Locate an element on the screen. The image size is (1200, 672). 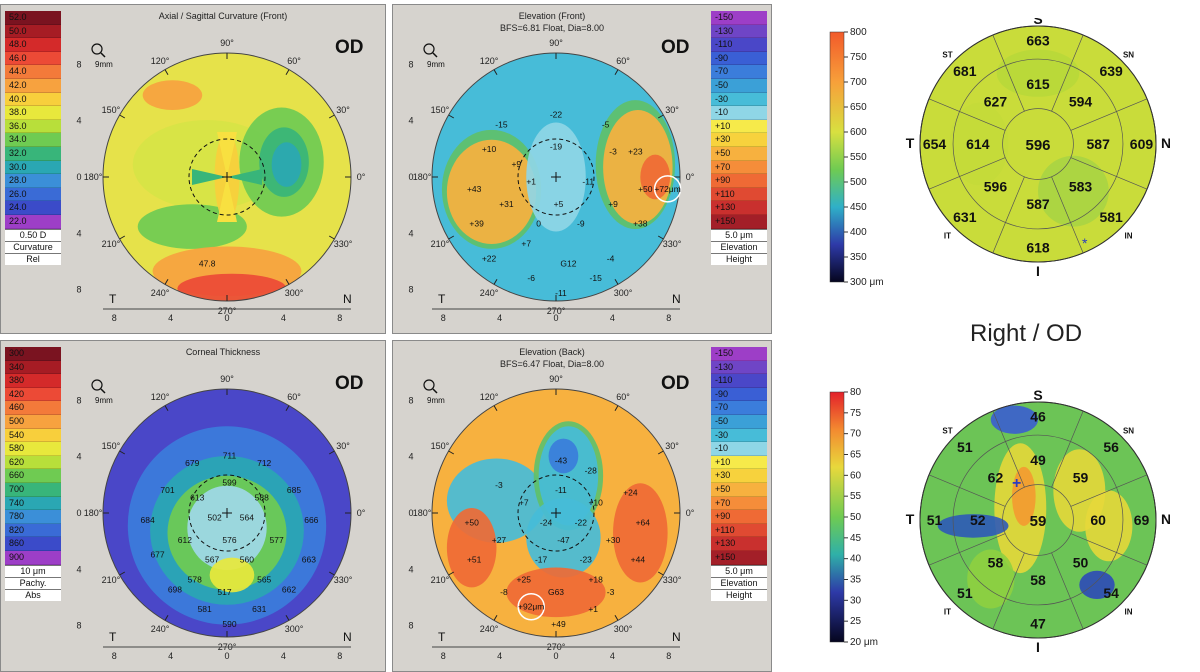
map-value: +51 is located at coordinates (474, 560).